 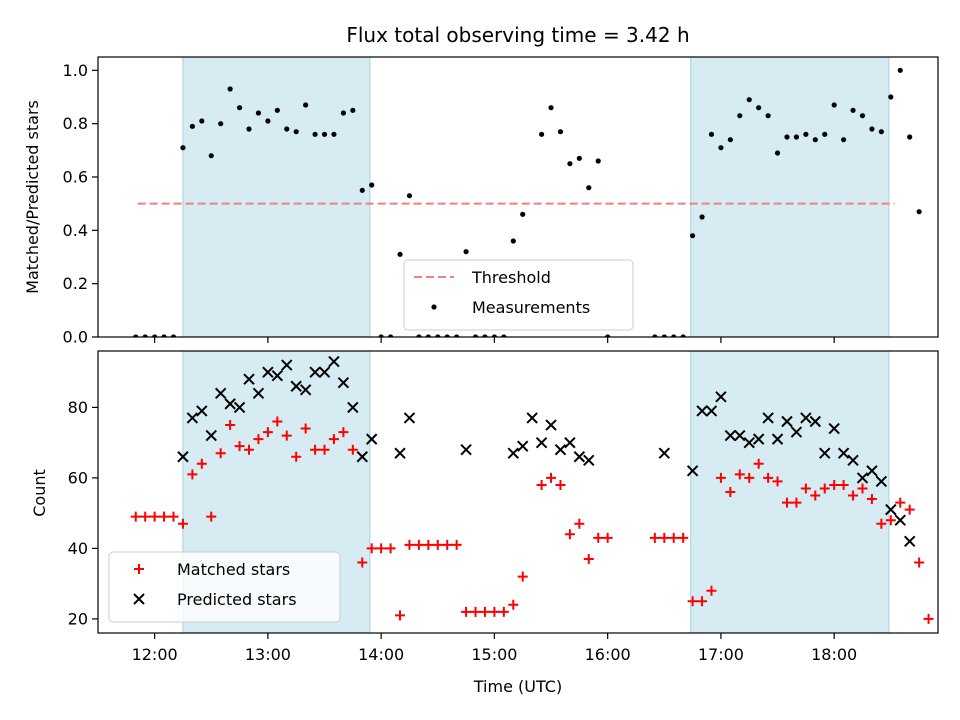 What do you see at coordinates (139, 569) in the screenshot?
I see `legend-matched-swatch` at bounding box center [139, 569].